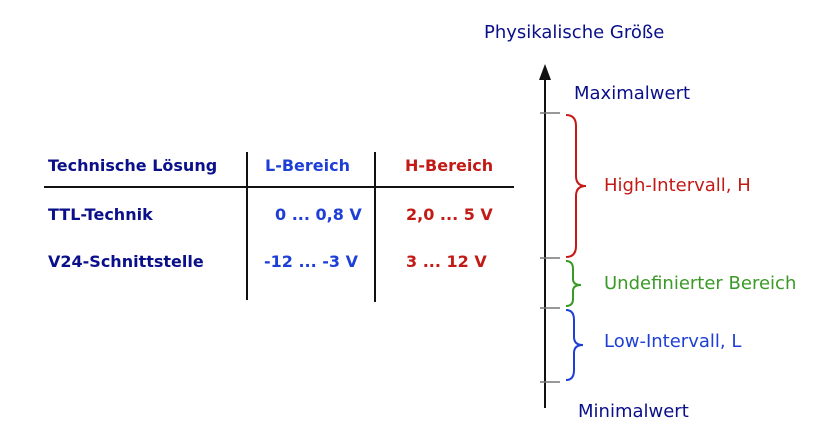 The width and height of the screenshot is (838, 444). I want to click on high-interval-label: High-Intervall, H, so click(677, 185).